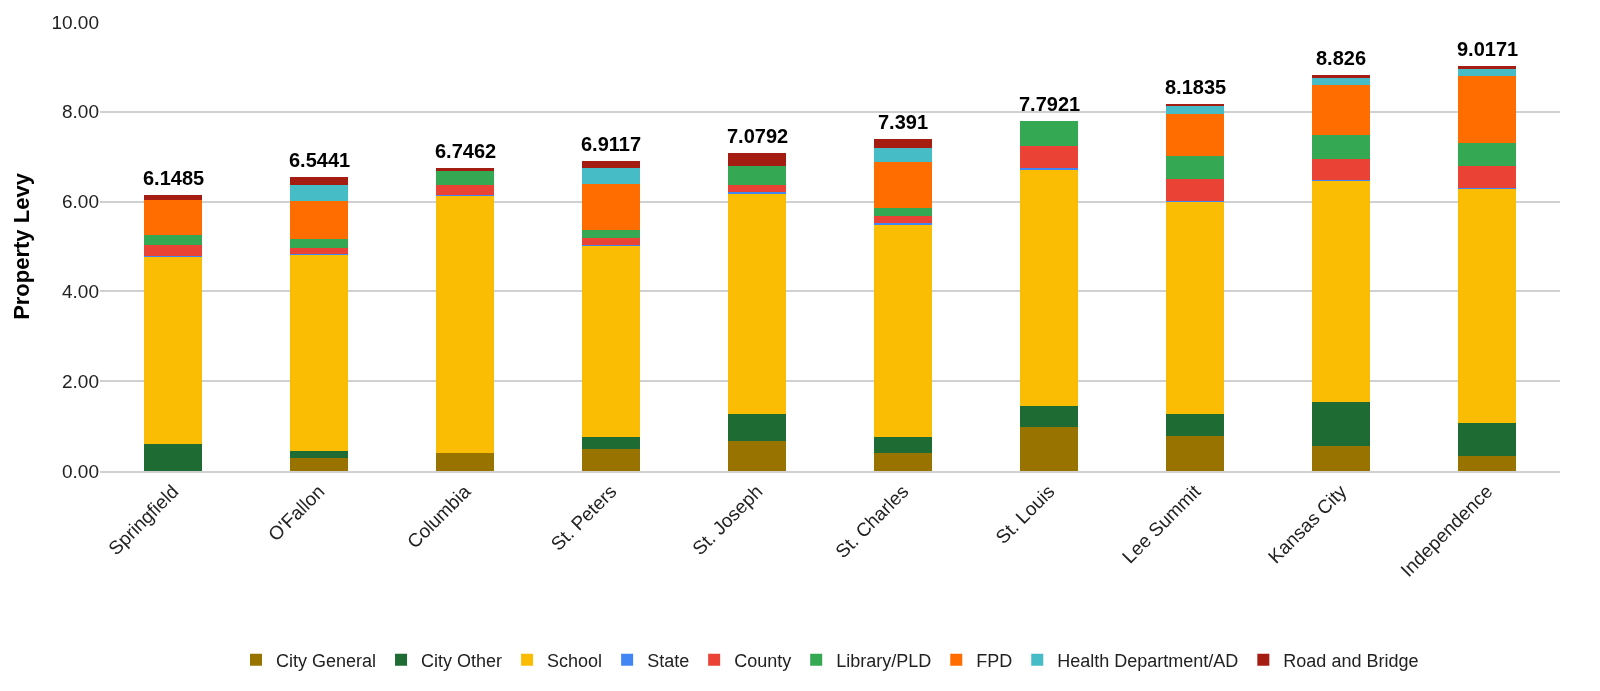 The height and width of the screenshot is (691, 1600). I want to click on total-label: 6.1485, so click(174, 178).